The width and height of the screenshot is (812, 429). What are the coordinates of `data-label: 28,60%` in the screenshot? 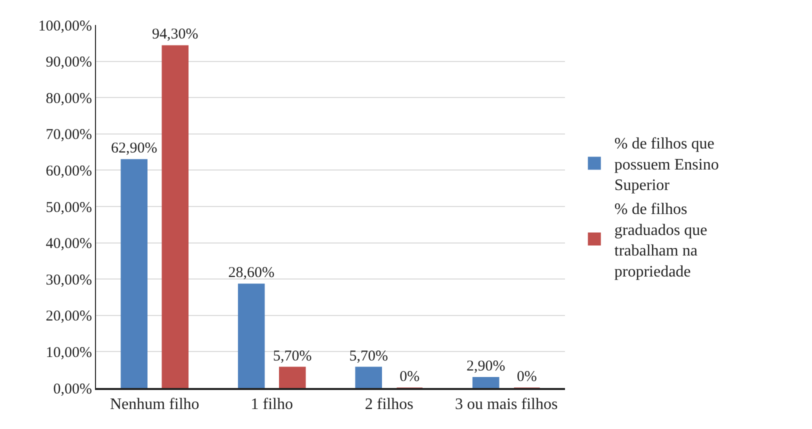 It's located at (251, 273).